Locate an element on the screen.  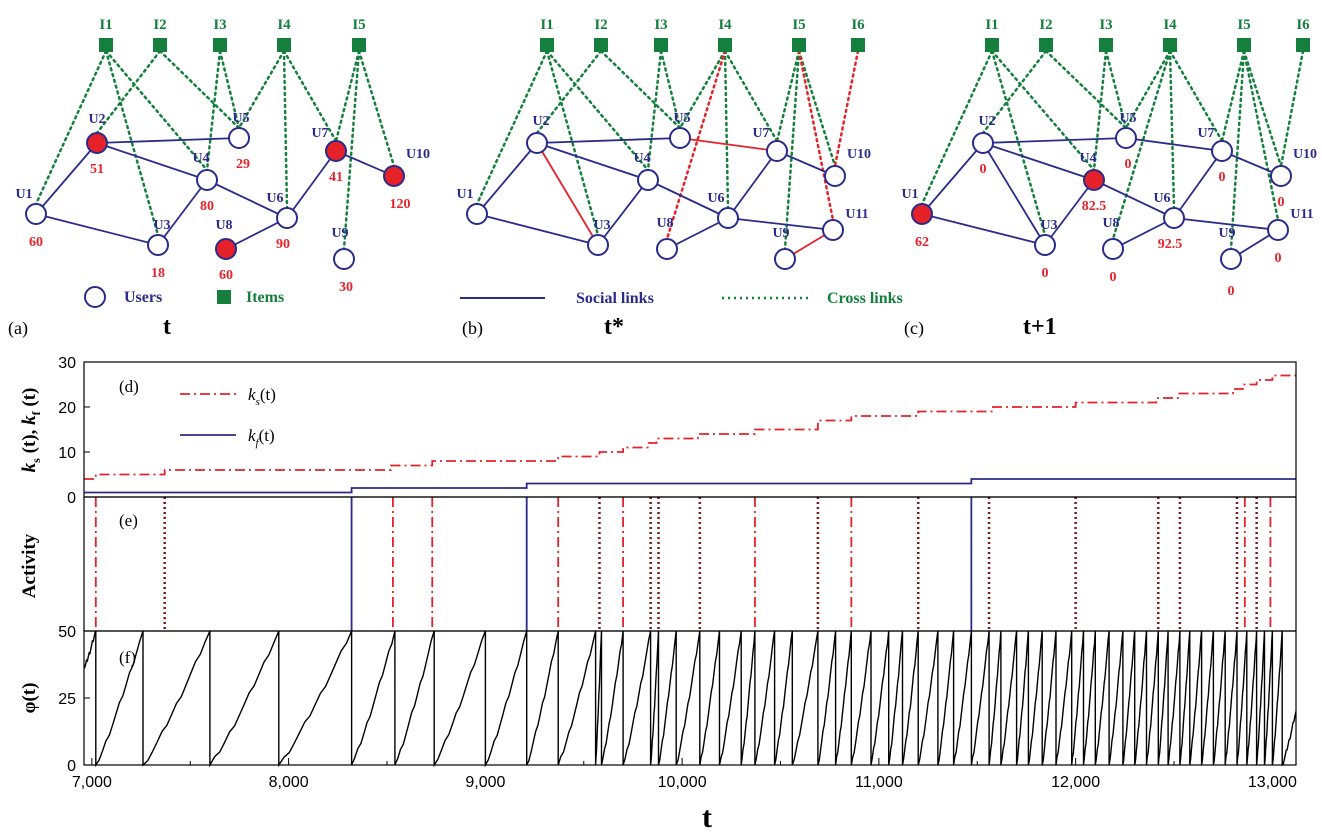
new-social-link-U2-U3 is located at coordinates (567, 194).